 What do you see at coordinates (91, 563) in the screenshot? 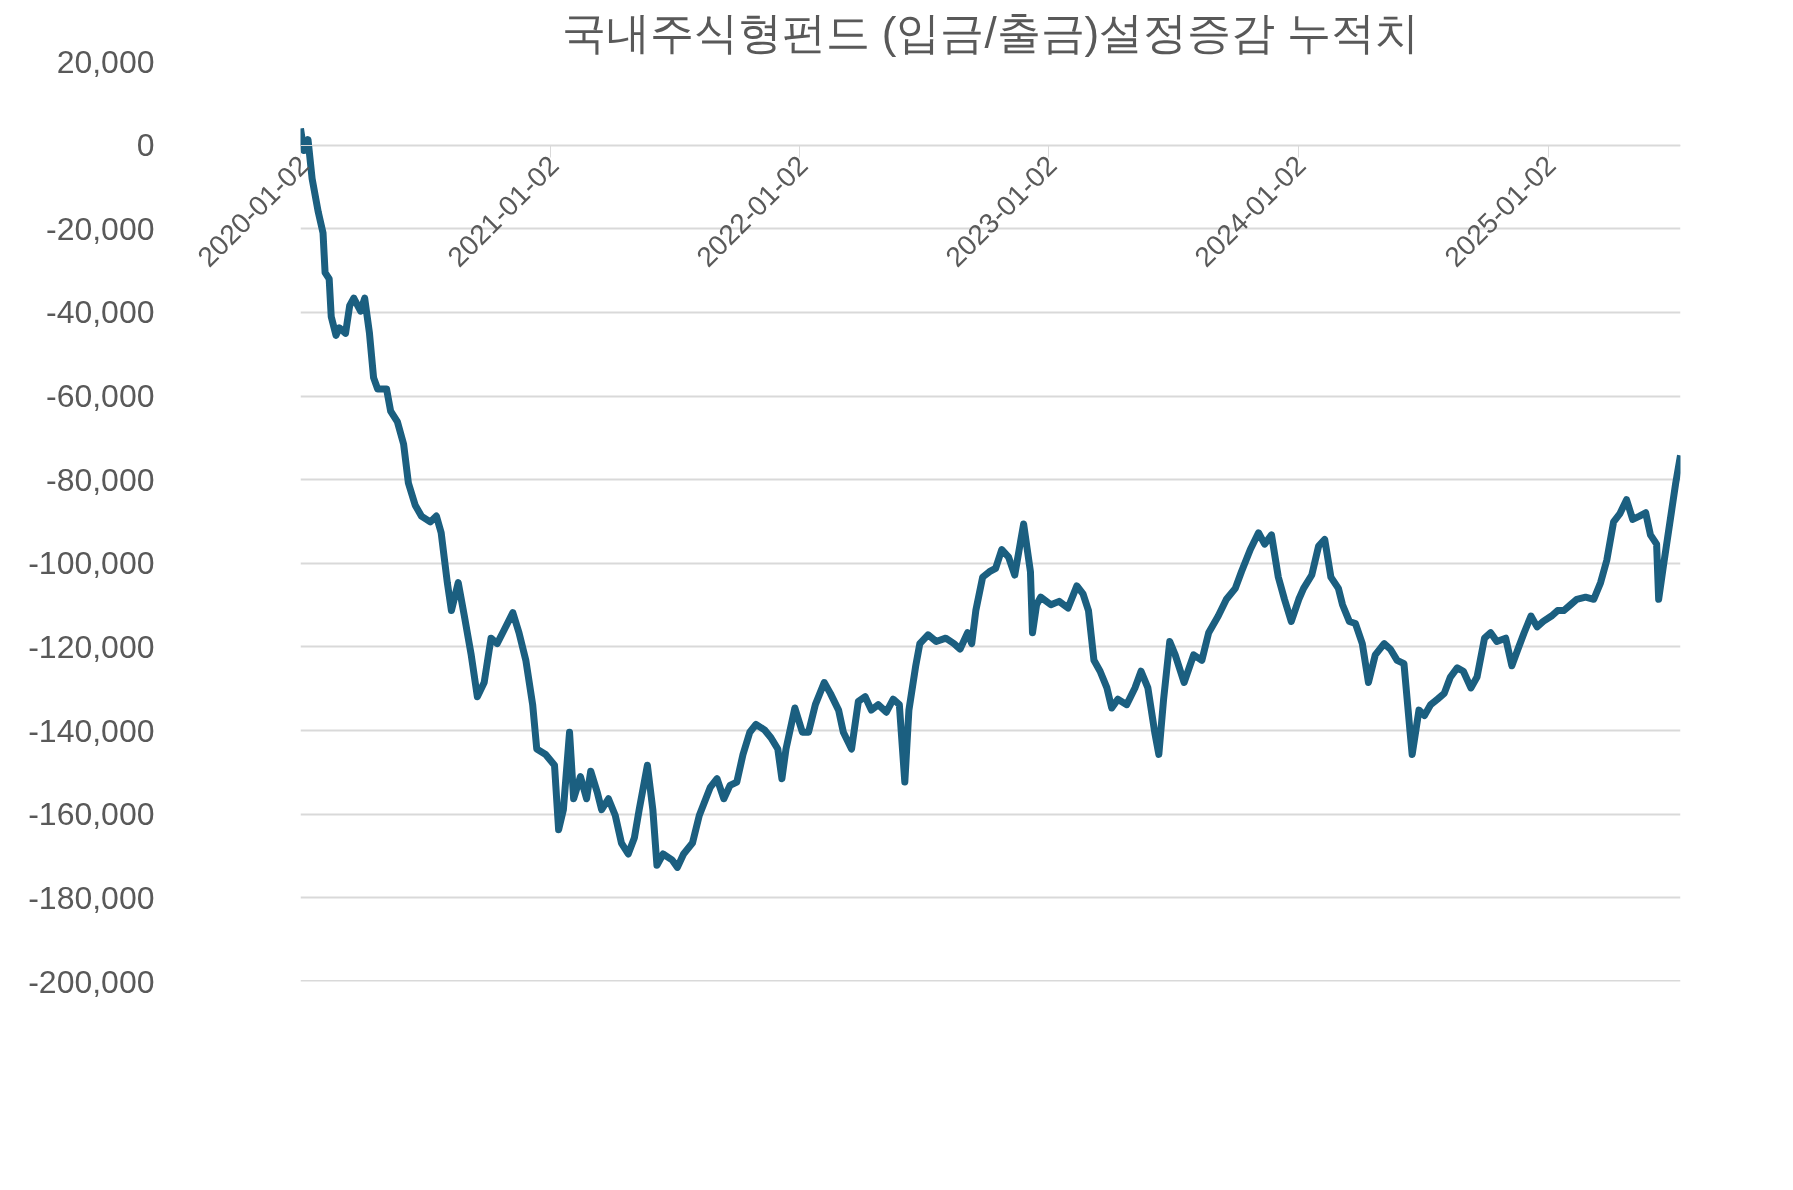
I see `y-tick-label: -100,000` at bounding box center [91, 563].